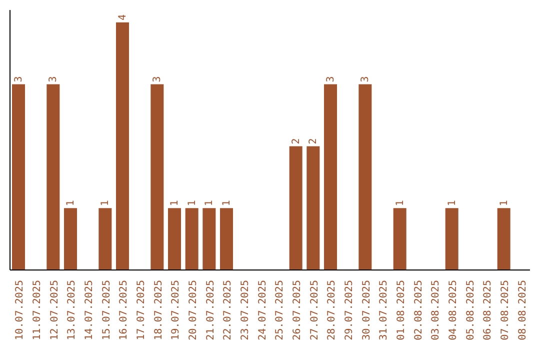 The image size is (540, 340). Describe the element at coordinates (89, 310) in the screenshot. I see `x-tick-label: 14.07.2025` at that location.